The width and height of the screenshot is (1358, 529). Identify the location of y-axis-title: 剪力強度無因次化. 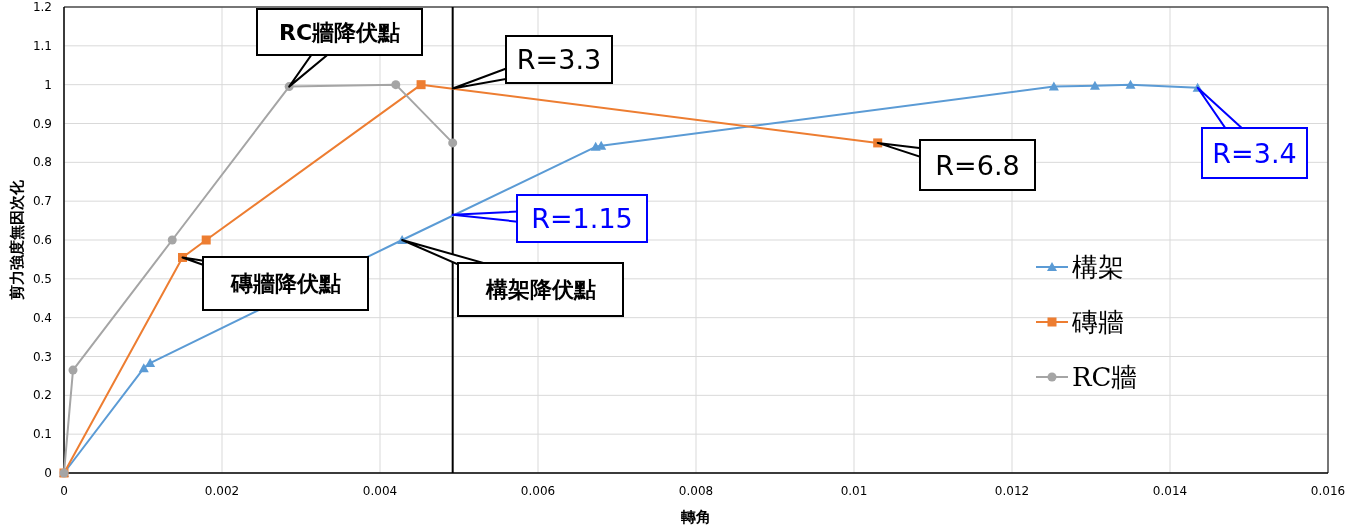
(17, 239).